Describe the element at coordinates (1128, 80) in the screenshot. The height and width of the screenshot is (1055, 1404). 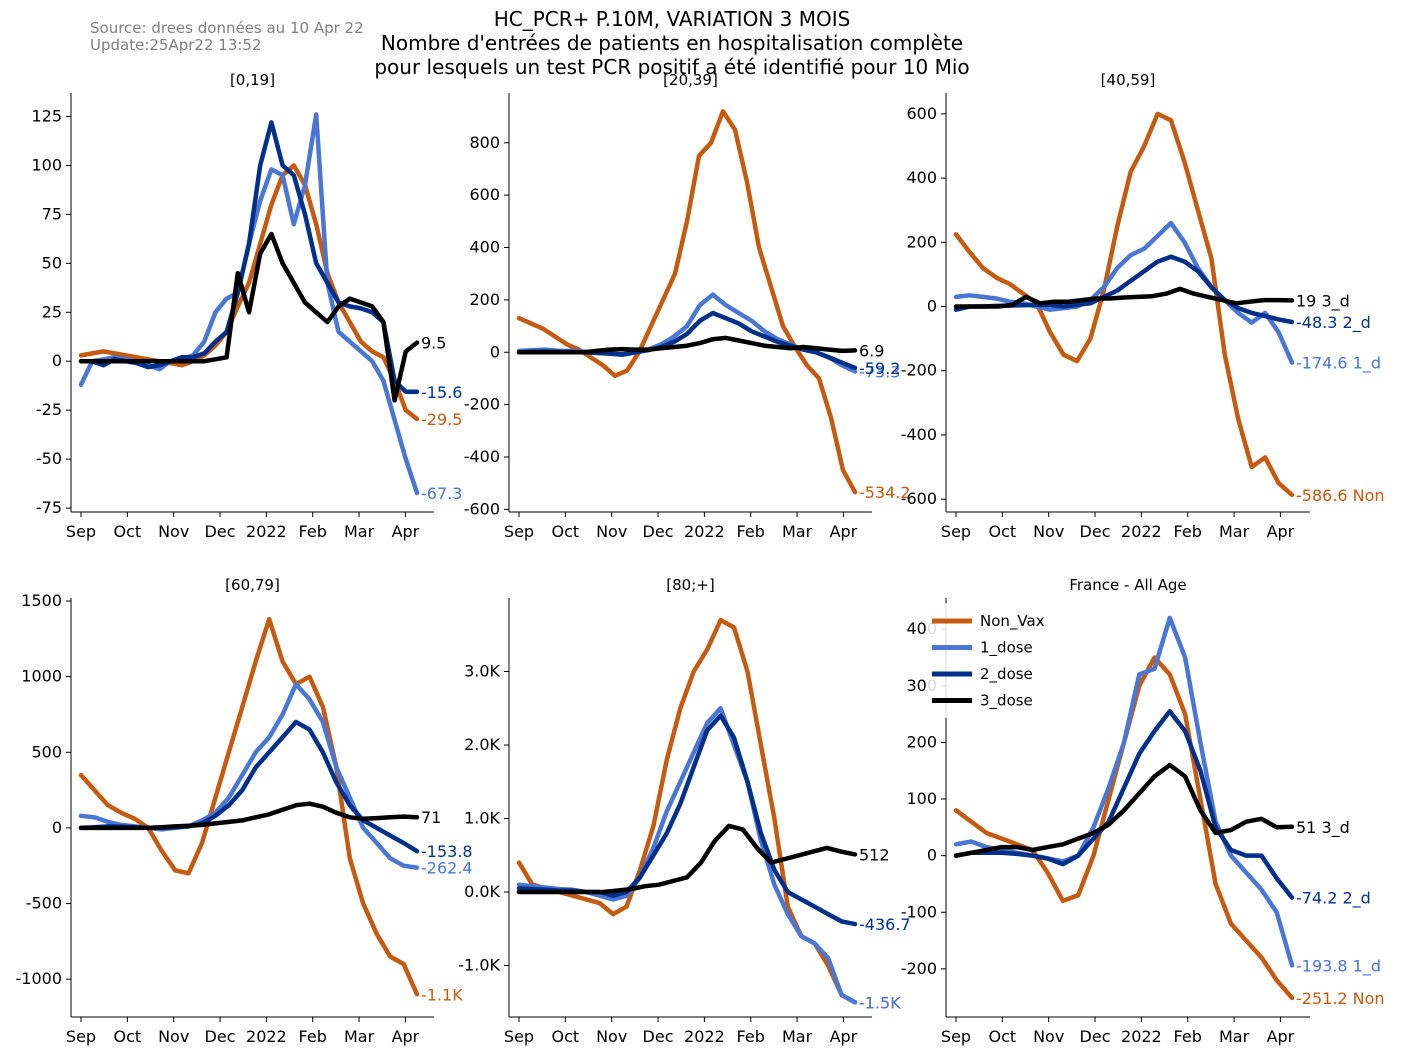
I see `subplot-title: [40,59]` at that location.